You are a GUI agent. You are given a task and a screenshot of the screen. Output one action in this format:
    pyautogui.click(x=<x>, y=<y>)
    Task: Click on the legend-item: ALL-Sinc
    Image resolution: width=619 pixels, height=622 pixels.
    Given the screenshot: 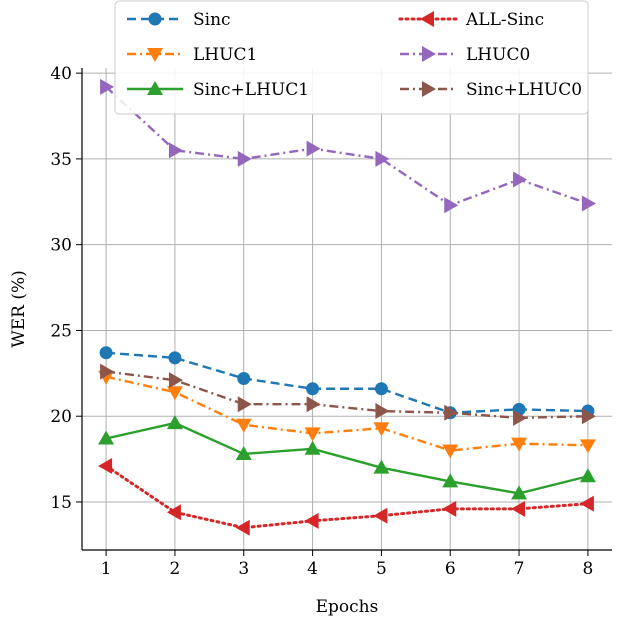 What is the action you would take?
    pyautogui.click(x=471, y=20)
    